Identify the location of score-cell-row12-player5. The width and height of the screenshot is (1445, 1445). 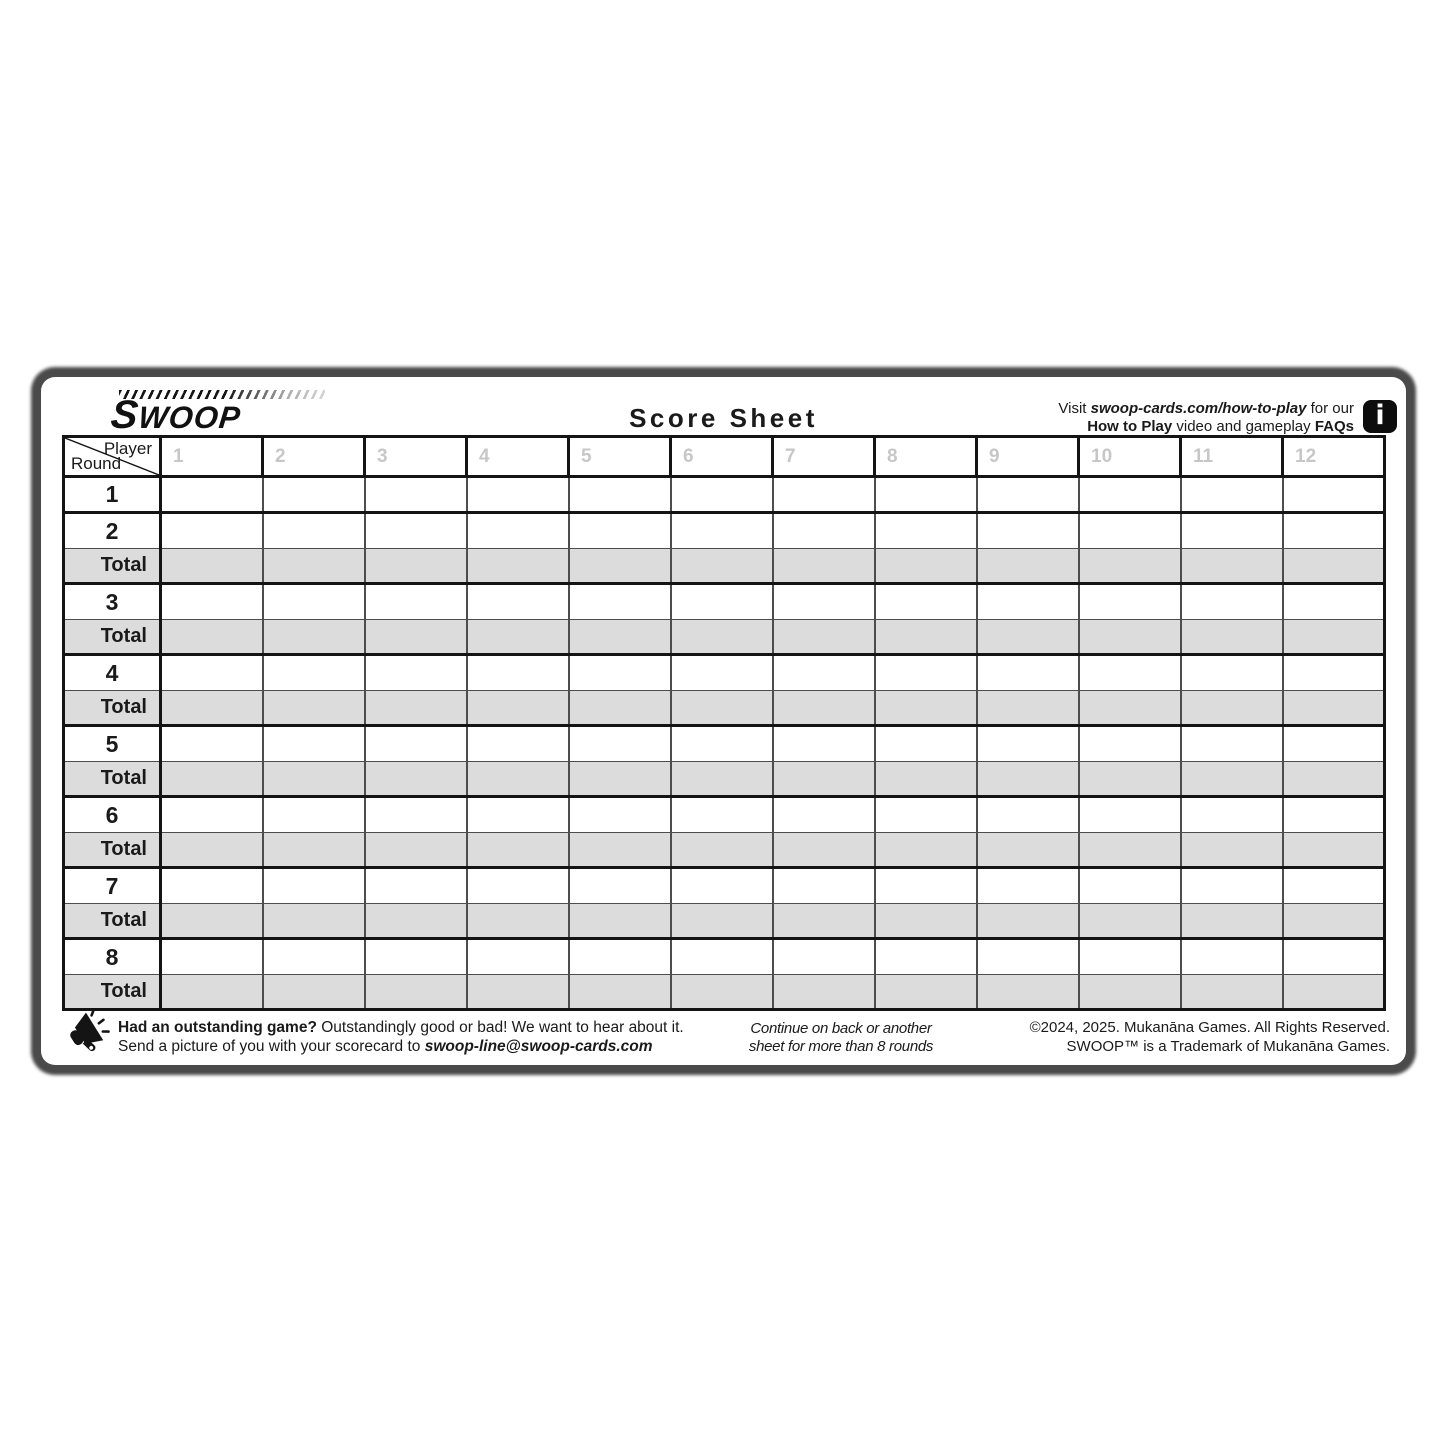
(619, 885).